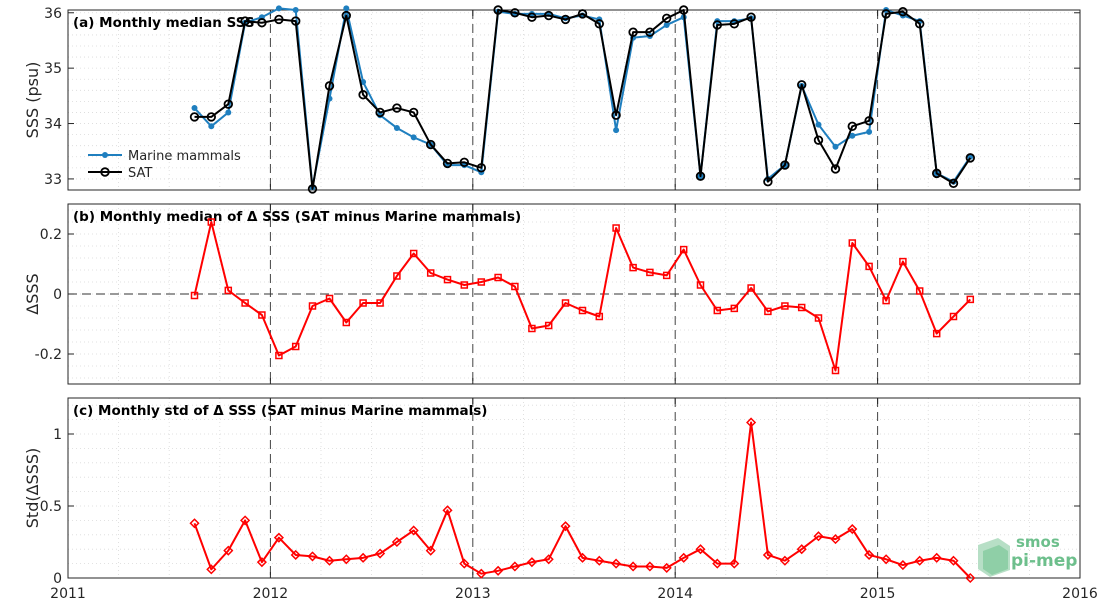 The image size is (1106, 607). I want to click on logo-text-line1: smos, so click(1038, 542).